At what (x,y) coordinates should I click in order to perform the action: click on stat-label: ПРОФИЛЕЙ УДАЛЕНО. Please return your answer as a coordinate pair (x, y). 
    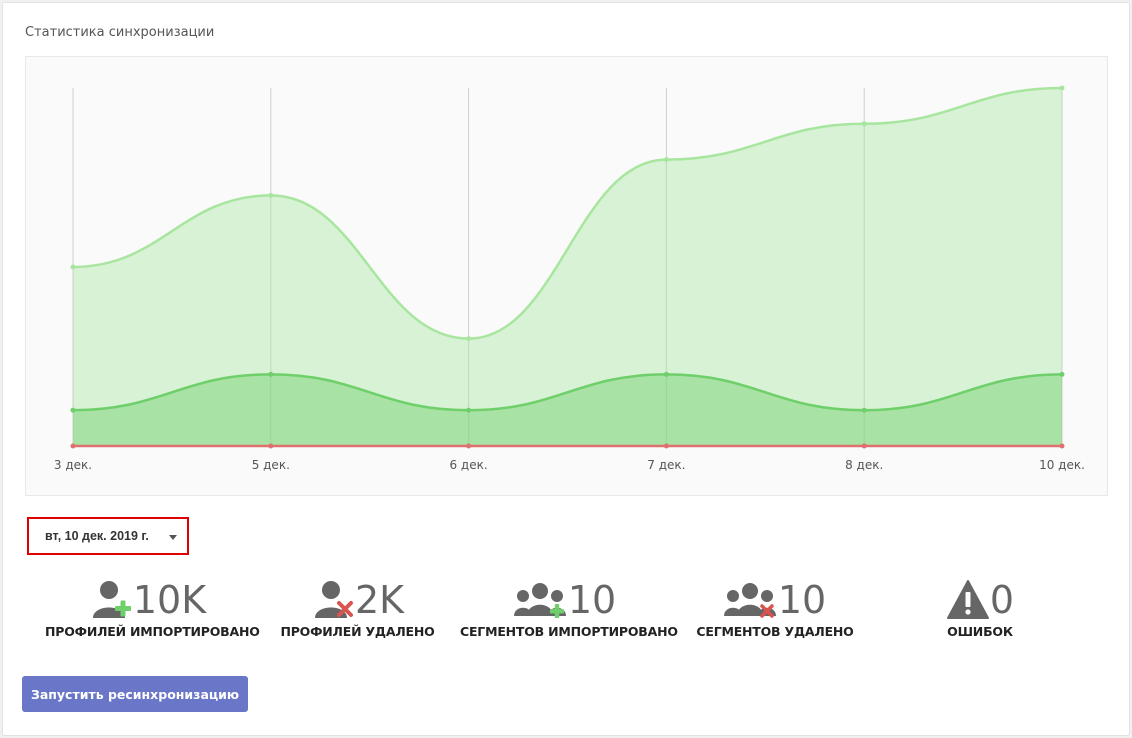
    Looking at the image, I should click on (357, 631).